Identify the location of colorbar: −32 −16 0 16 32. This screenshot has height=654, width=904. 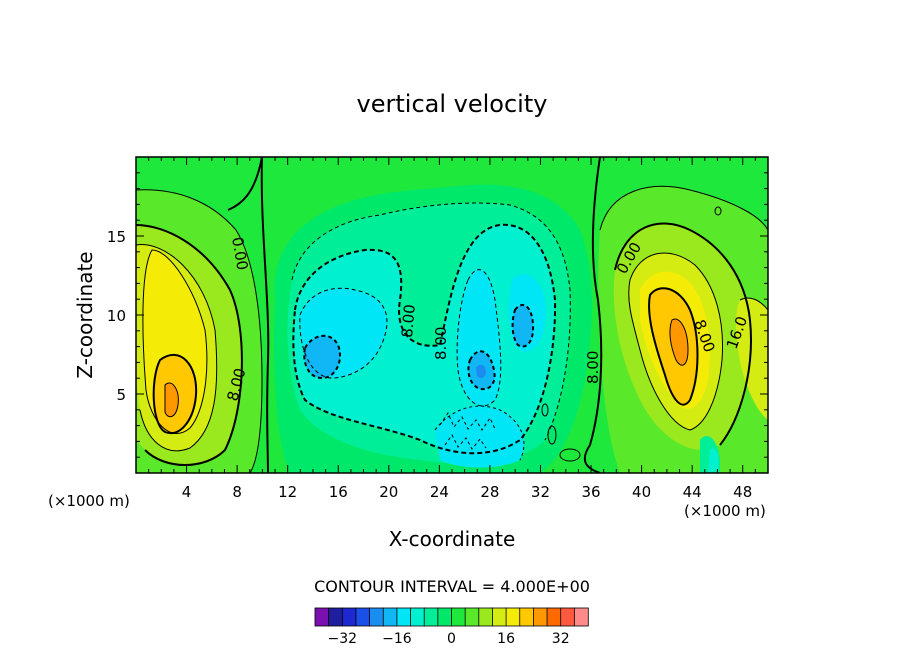
(451, 627).